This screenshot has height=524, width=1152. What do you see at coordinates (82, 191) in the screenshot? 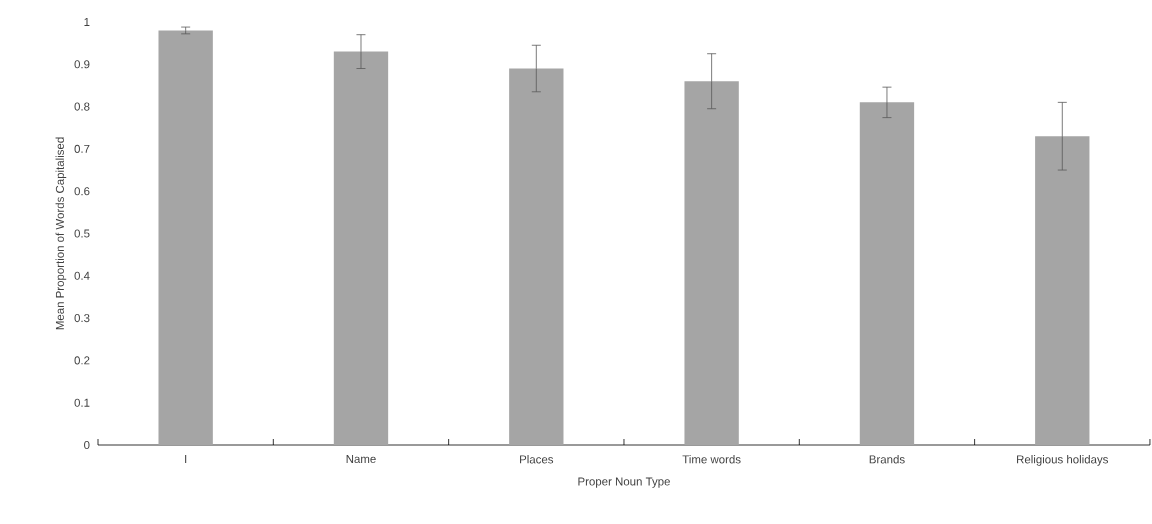
I see `y-tick-label: 0.6` at bounding box center [82, 191].